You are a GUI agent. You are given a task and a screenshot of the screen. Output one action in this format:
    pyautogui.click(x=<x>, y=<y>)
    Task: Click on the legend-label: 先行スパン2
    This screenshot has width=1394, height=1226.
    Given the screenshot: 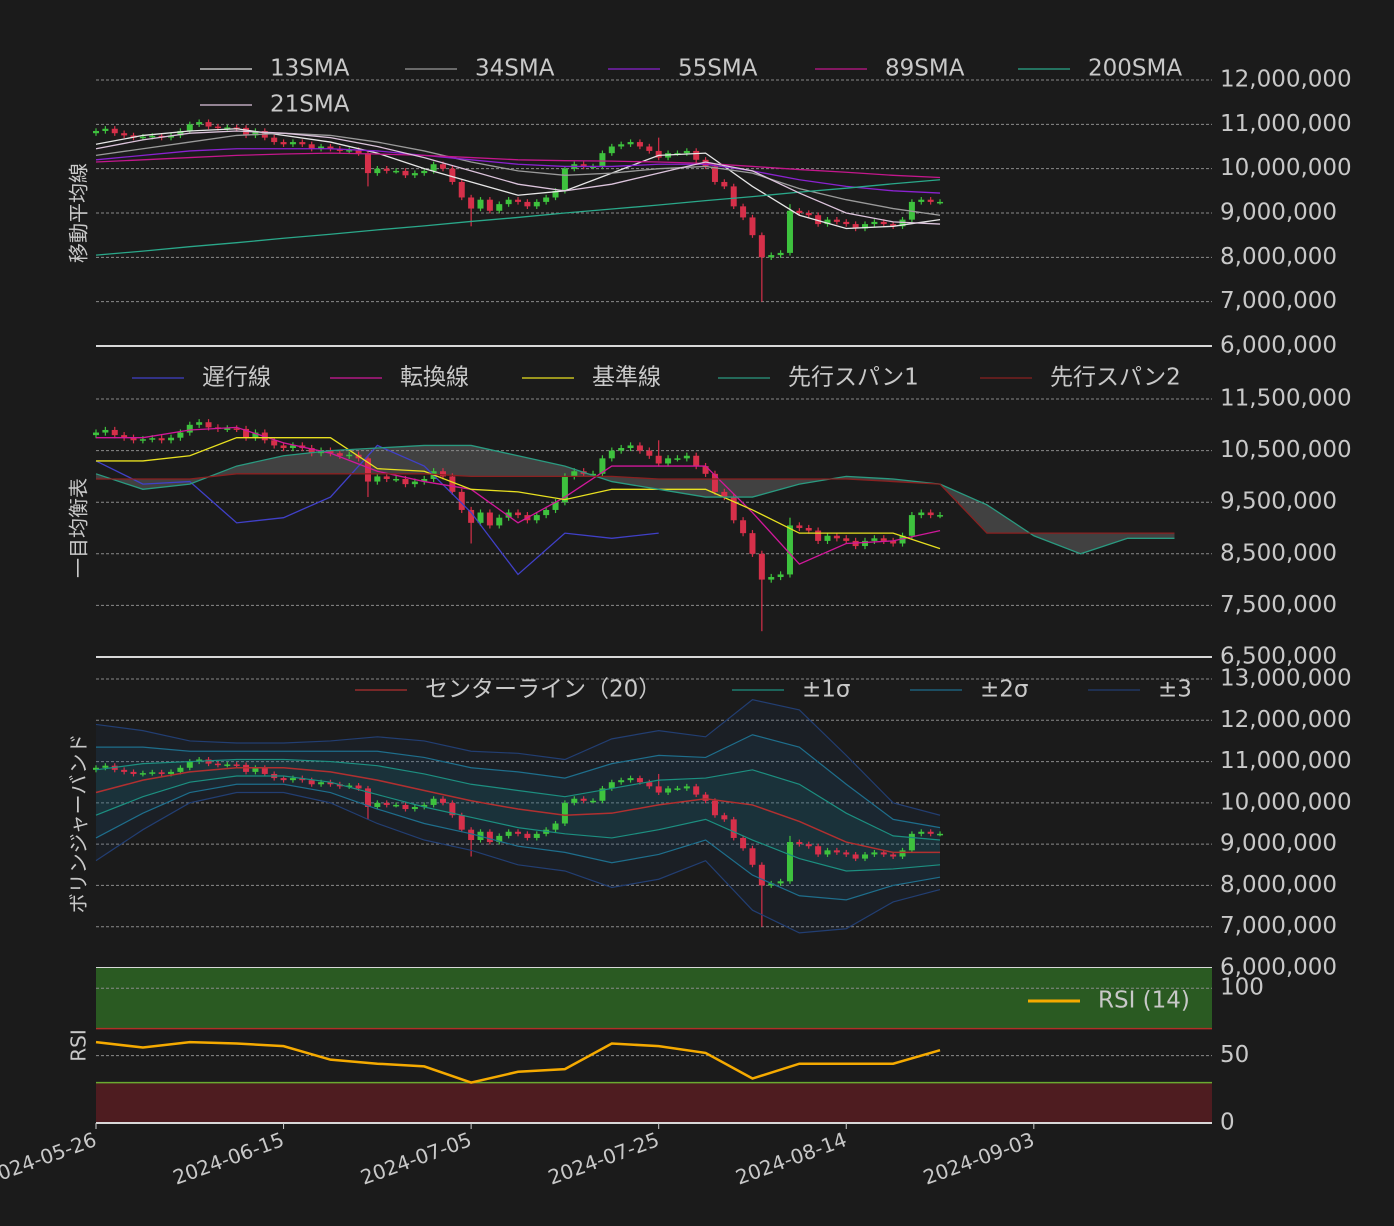 What is the action you would take?
    pyautogui.click(x=1115, y=378)
    